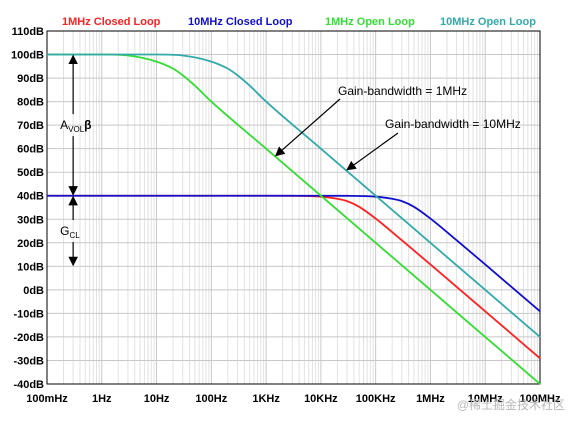  Describe the element at coordinates (540, 399) in the screenshot. I see `x-tick-label: 100MHz` at that location.